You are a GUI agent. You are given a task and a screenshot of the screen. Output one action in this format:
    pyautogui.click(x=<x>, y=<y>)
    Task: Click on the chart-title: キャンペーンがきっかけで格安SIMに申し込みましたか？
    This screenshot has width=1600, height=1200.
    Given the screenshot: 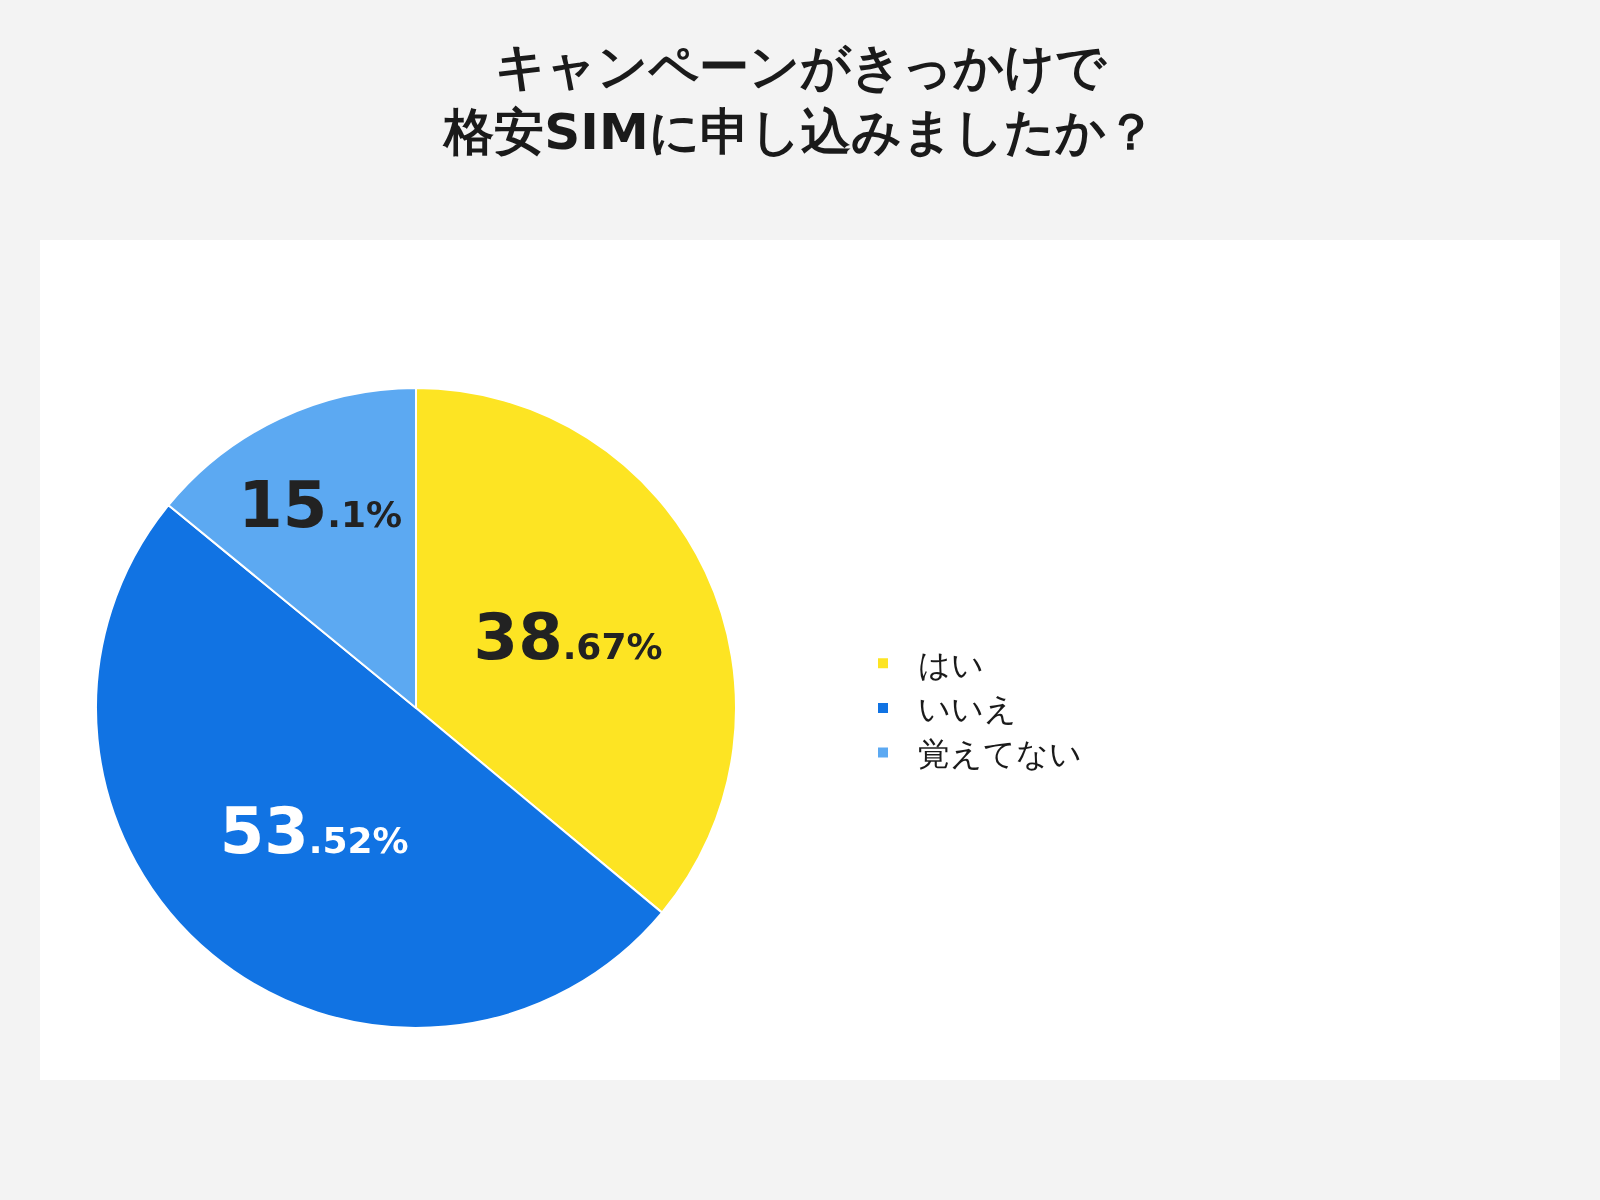 What is the action you would take?
    pyautogui.click(x=799, y=99)
    